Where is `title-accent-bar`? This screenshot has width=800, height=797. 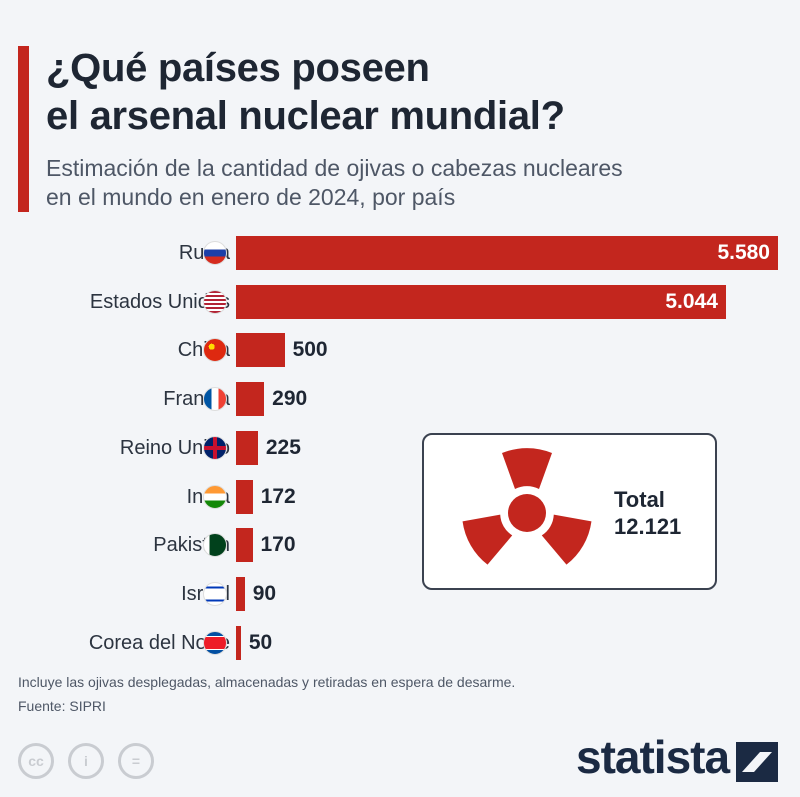 title-accent-bar is located at coordinates (23, 129).